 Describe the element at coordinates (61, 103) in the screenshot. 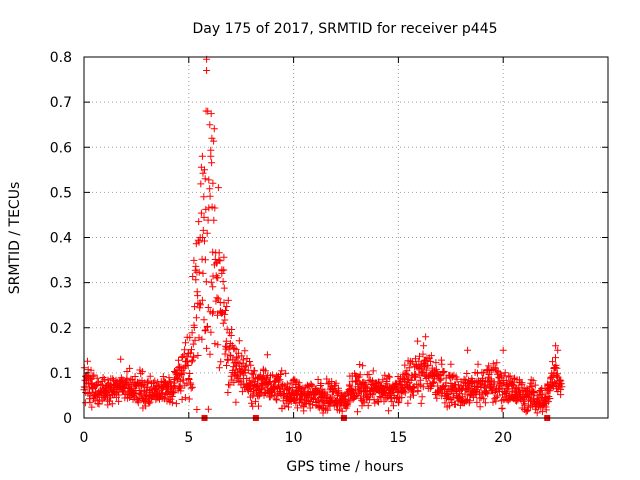

I see `y-tick-label: 0.7` at that location.